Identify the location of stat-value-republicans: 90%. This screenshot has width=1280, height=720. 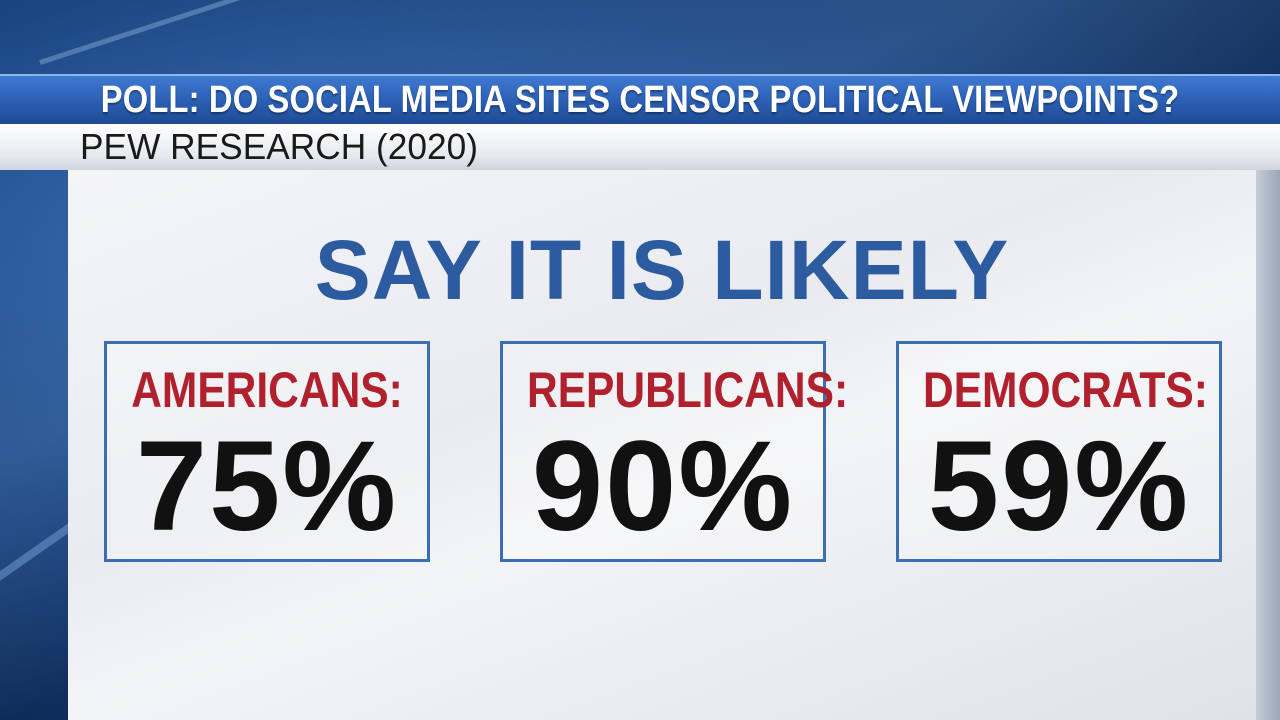
(663, 486).